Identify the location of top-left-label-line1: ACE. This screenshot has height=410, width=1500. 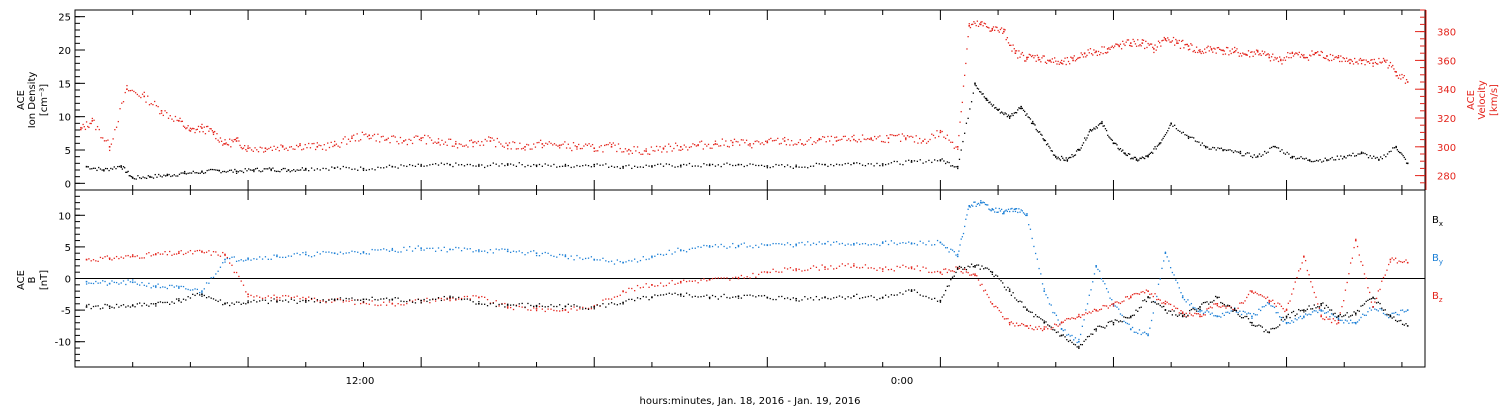
(21, 100).